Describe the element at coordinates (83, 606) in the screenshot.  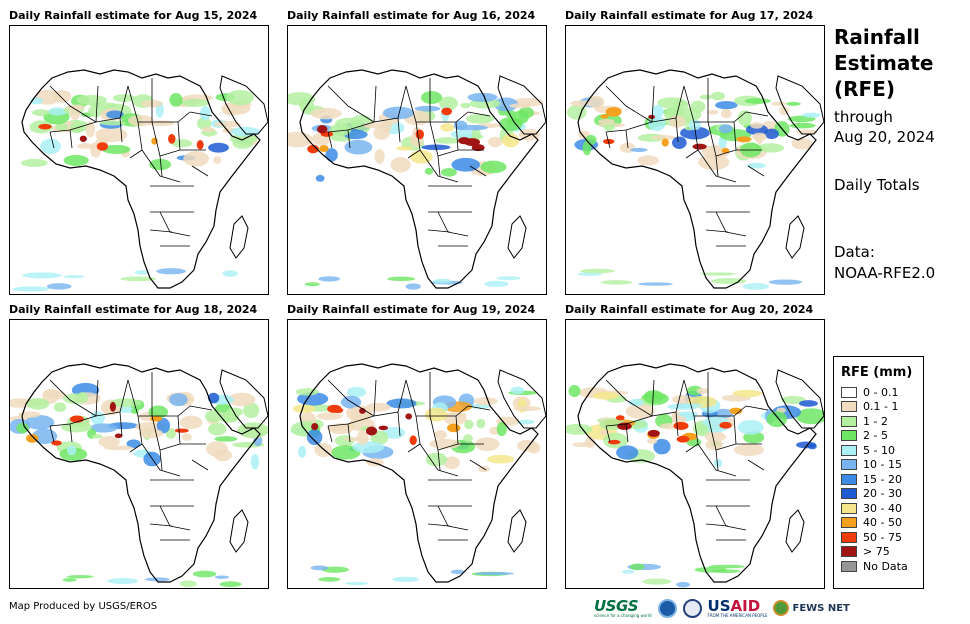
I see `map-credit: Map Produced by USGS/EROS` at that location.